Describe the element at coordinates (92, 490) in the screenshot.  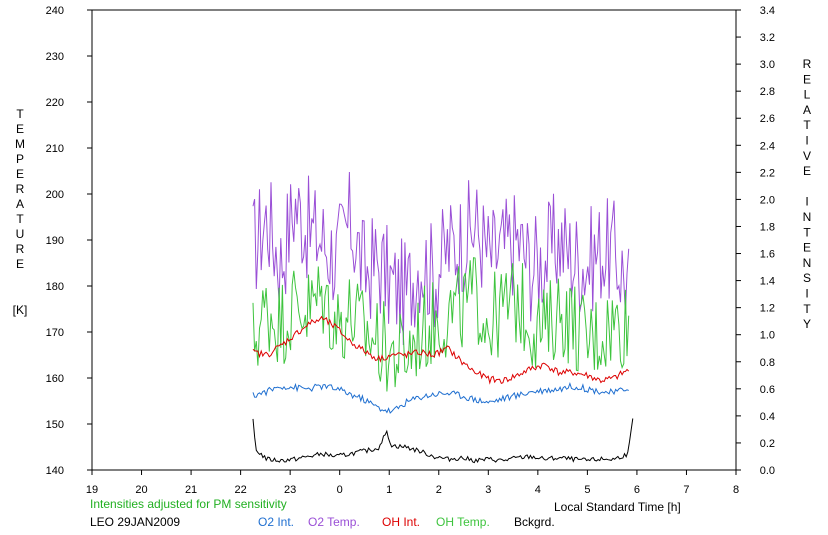
I see `x-tick-label: 19` at that location.